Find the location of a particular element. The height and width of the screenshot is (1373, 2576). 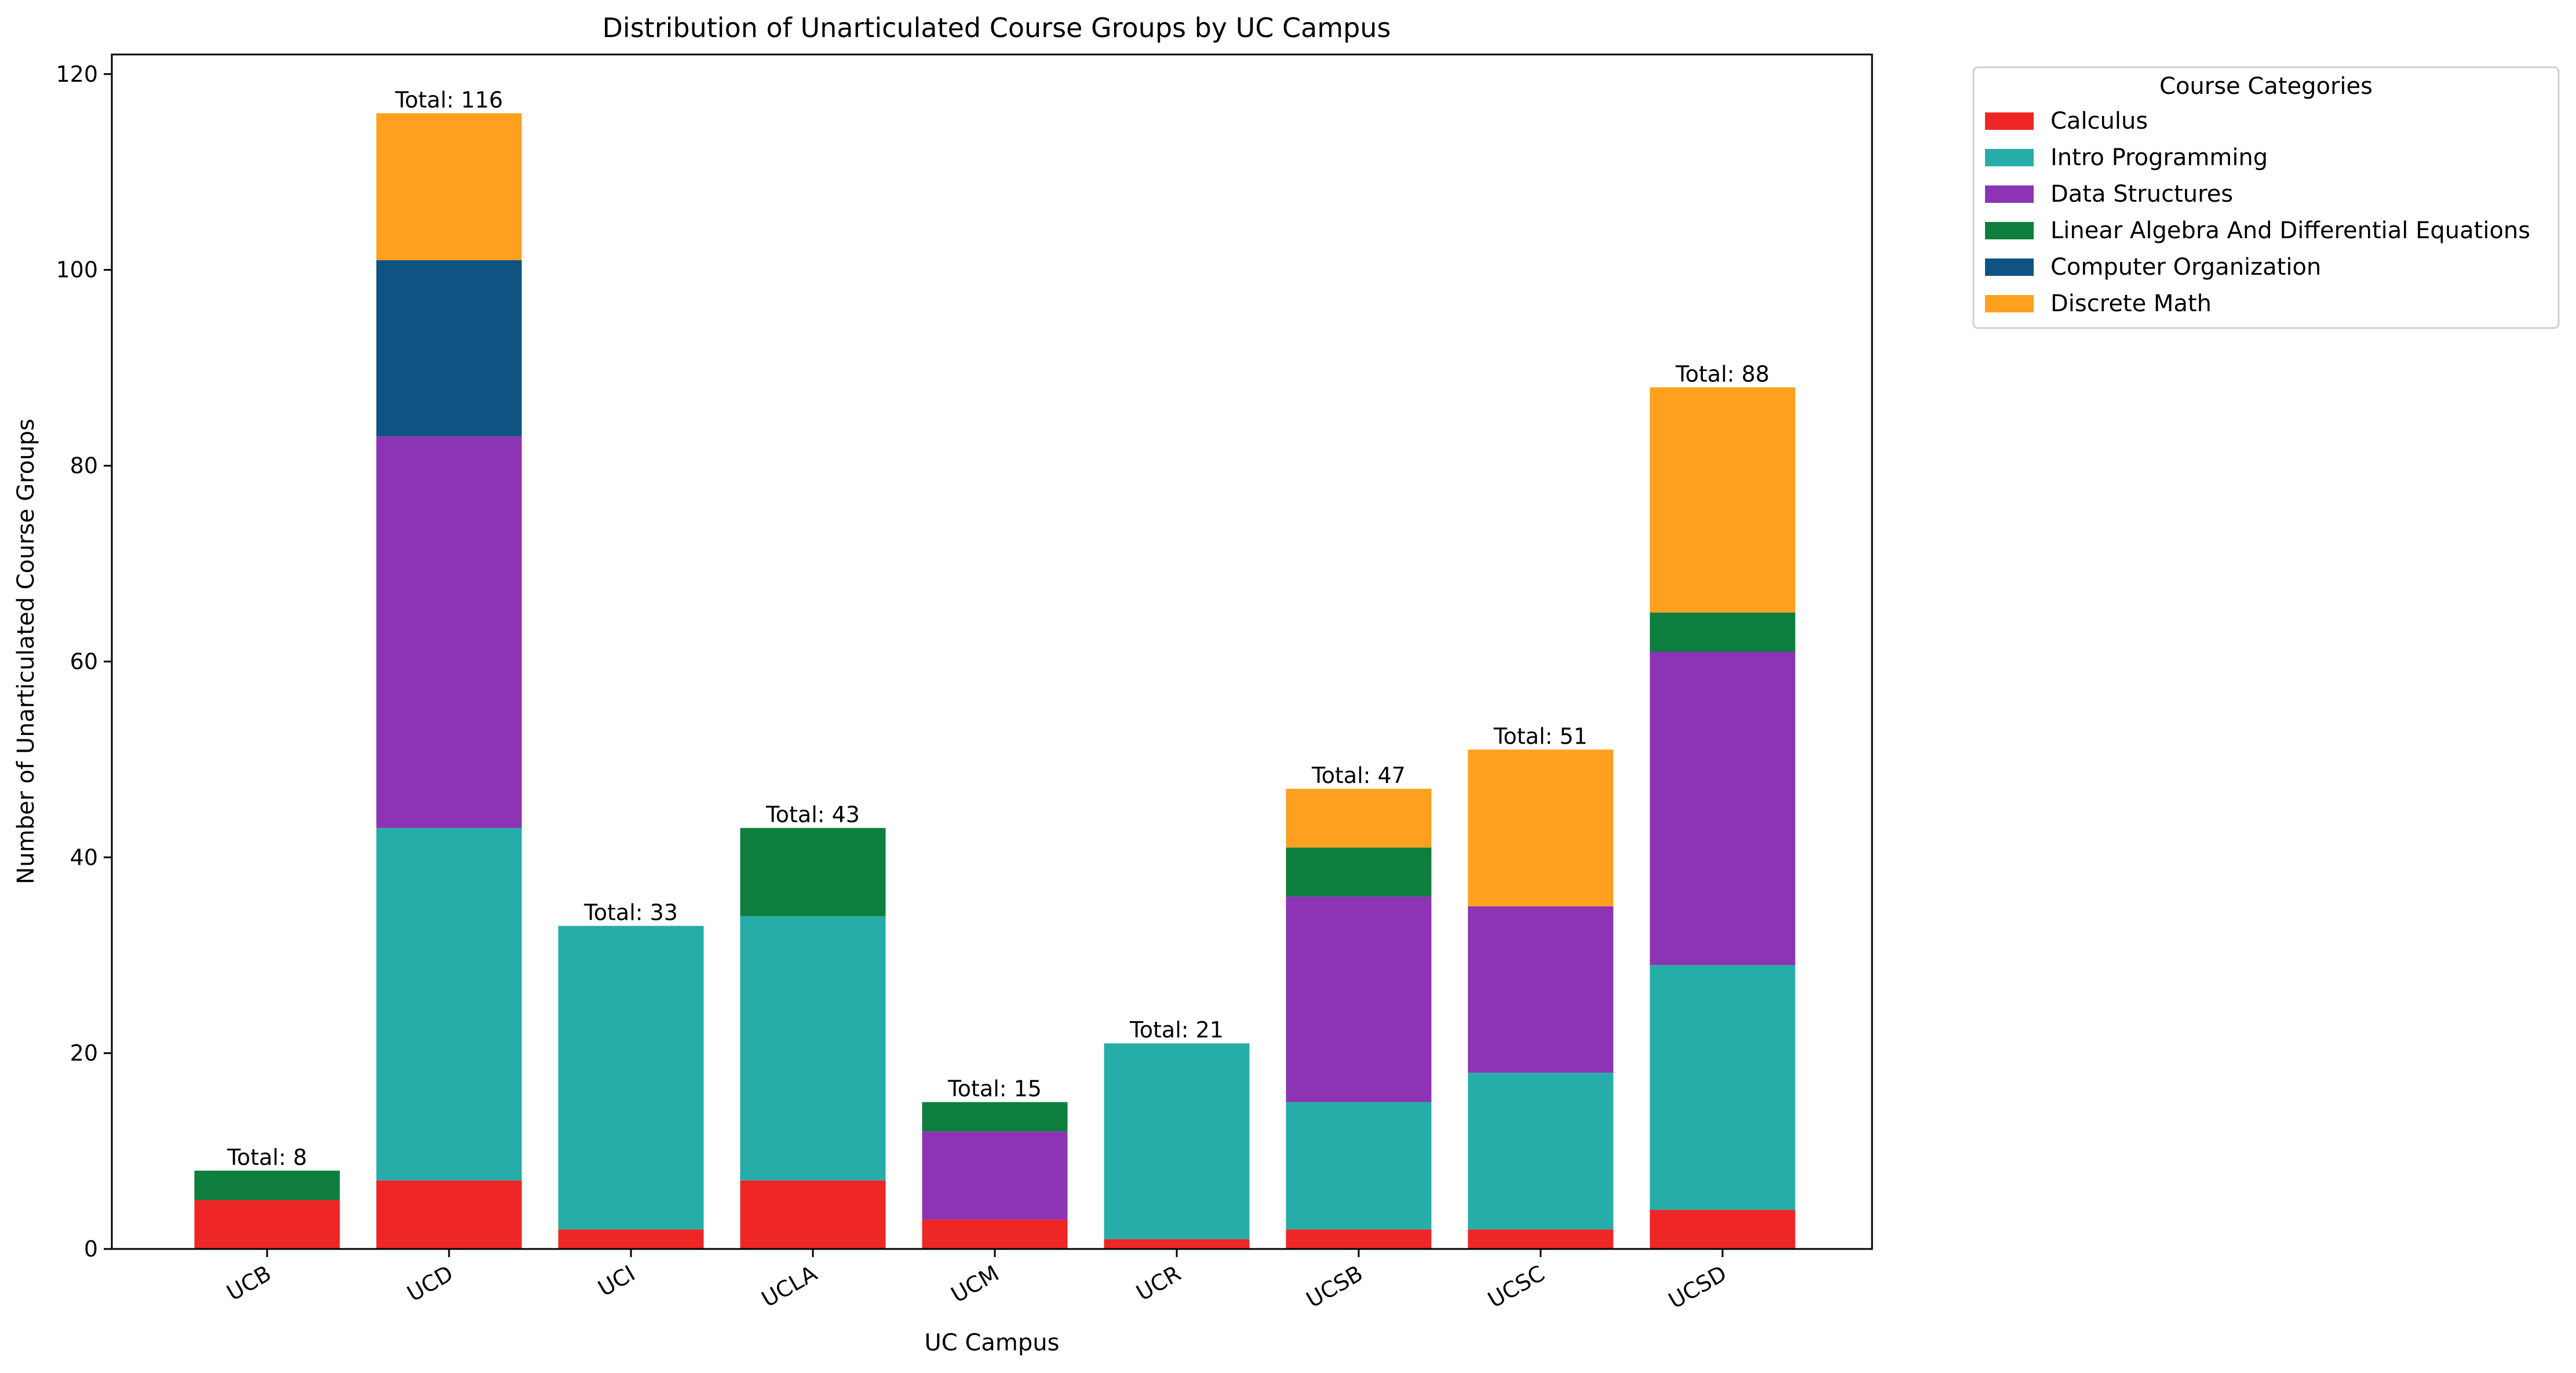

legend-entry-label: Computer Organization is located at coordinates (2185, 267).